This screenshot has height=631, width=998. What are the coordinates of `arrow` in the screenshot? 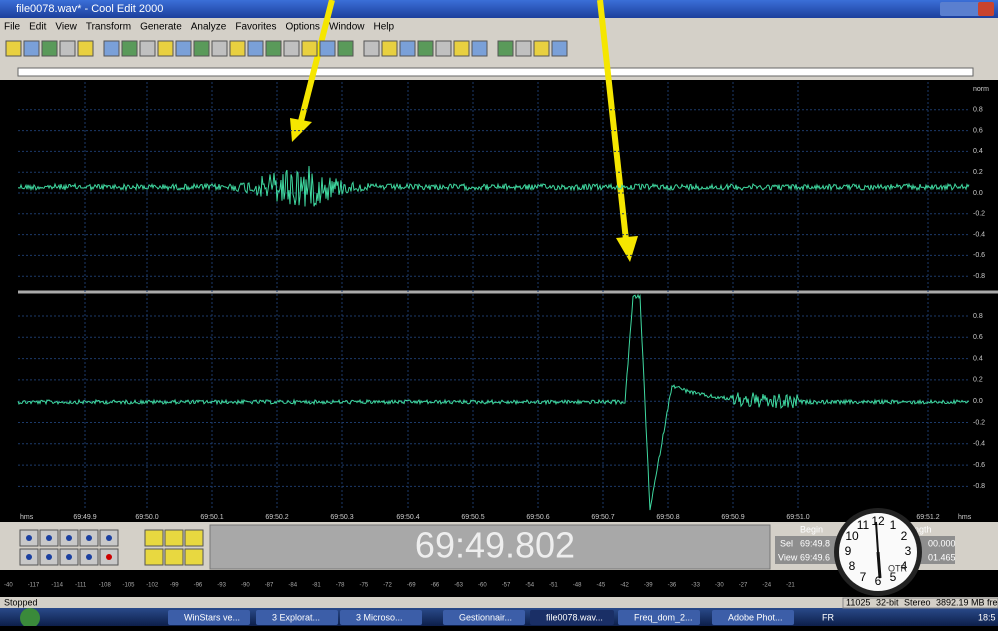 It's located at (613, 120).